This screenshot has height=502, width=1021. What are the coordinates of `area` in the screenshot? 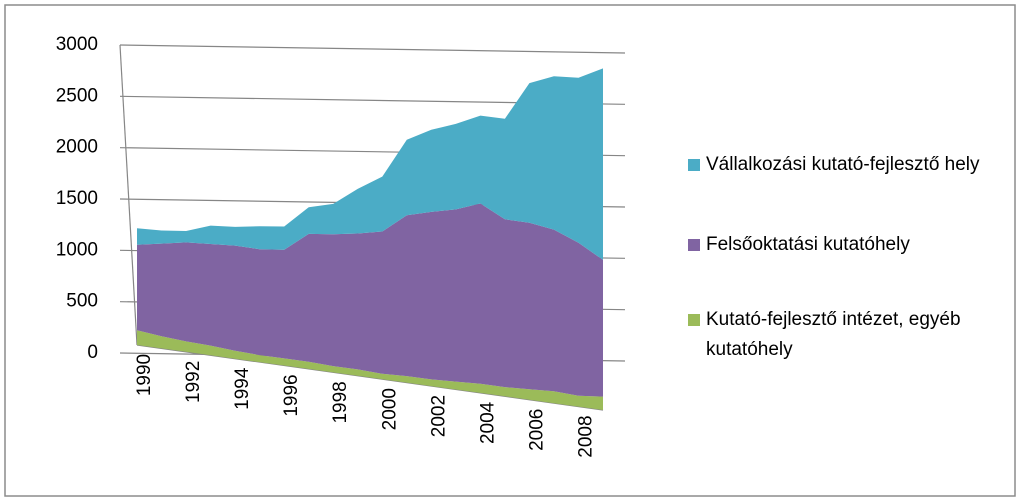 It's located at (370, 370).